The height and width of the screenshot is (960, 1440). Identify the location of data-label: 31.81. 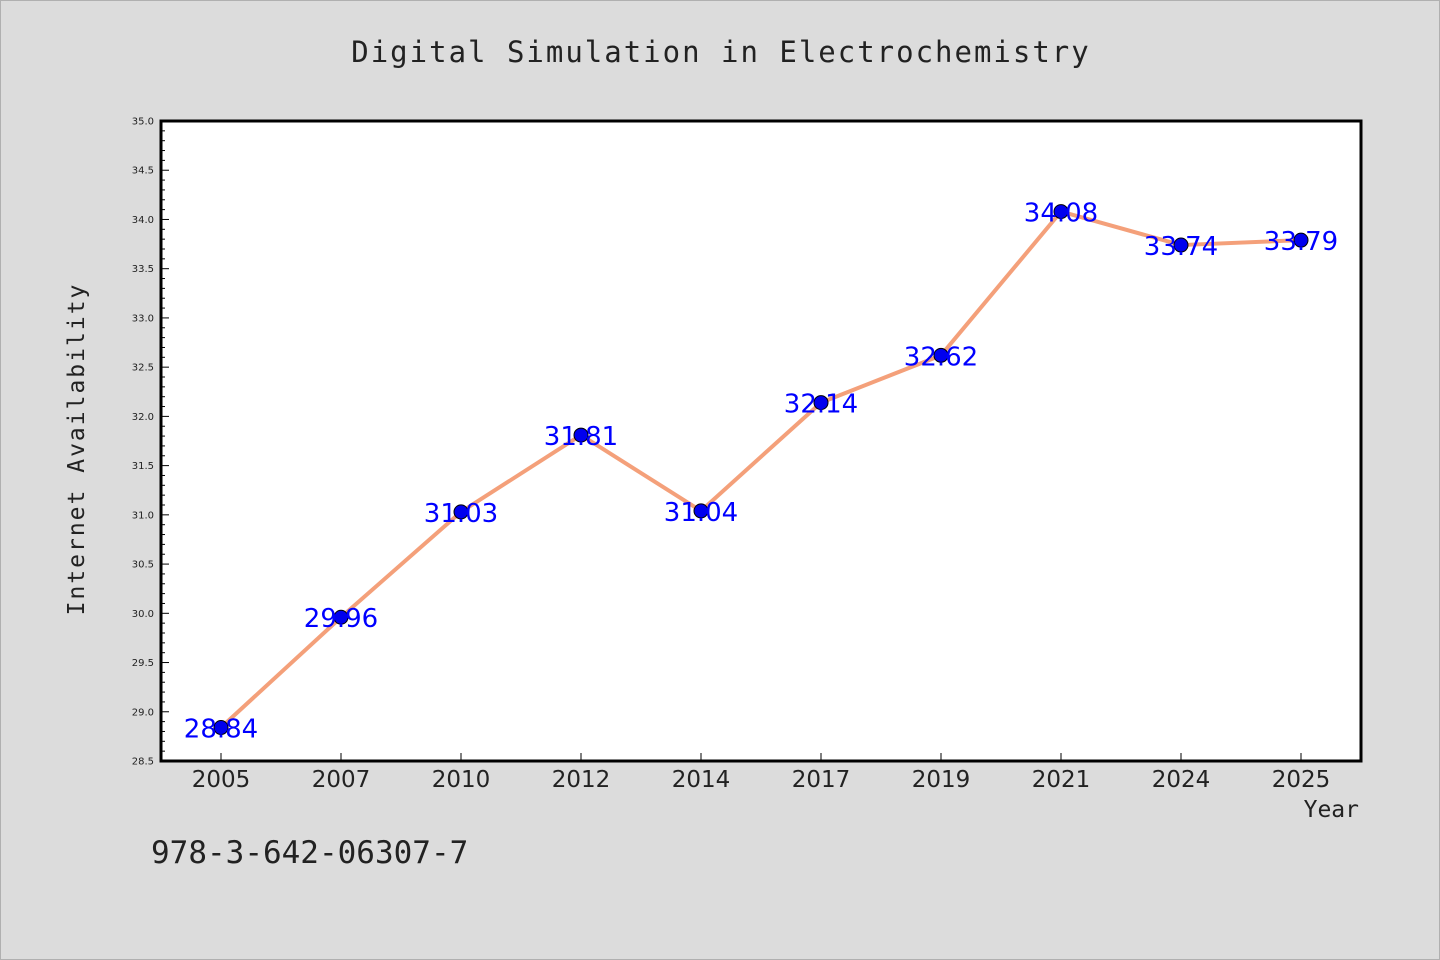
(581, 437).